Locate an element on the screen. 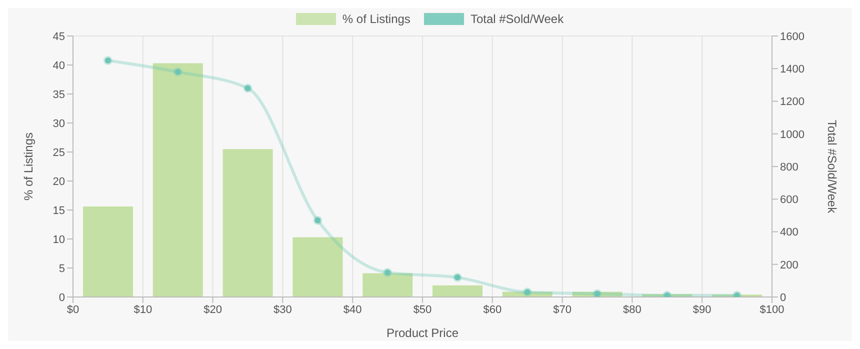 This screenshot has width=860, height=349. y-tick-label: 5 is located at coordinates (61, 268).